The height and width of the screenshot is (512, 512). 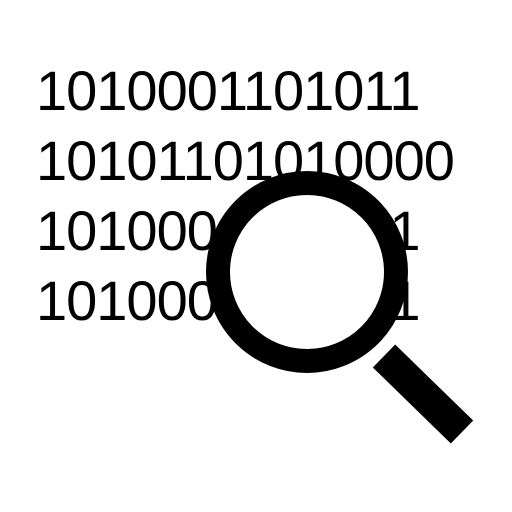 What do you see at coordinates (245, 160) in the screenshot?
I see `binary-line-2: 10101101010000` at bounding box center [245, 160].